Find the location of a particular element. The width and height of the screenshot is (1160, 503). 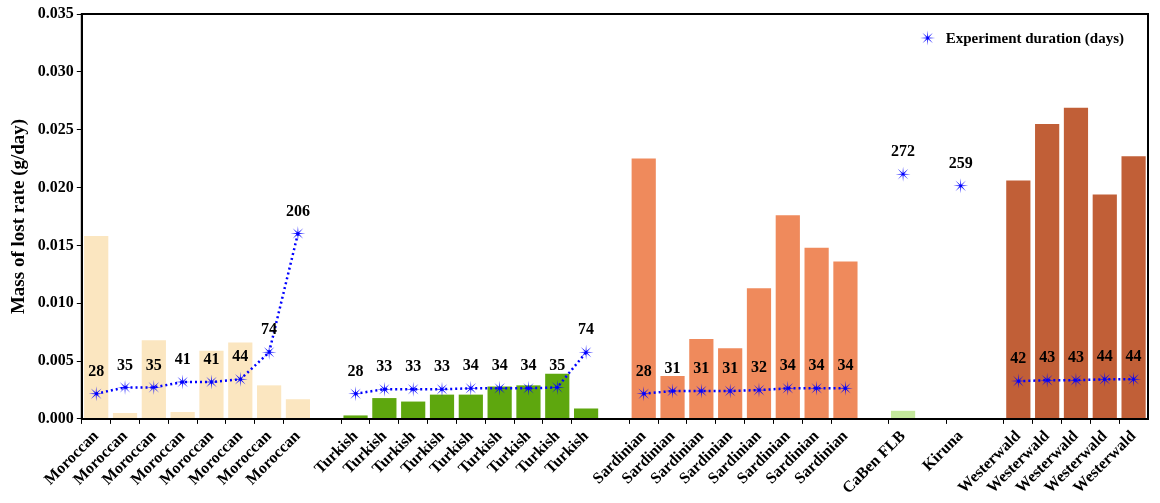

y-axis-title: Mass of lost rate (g/day) is located at coordinates (18, 216).